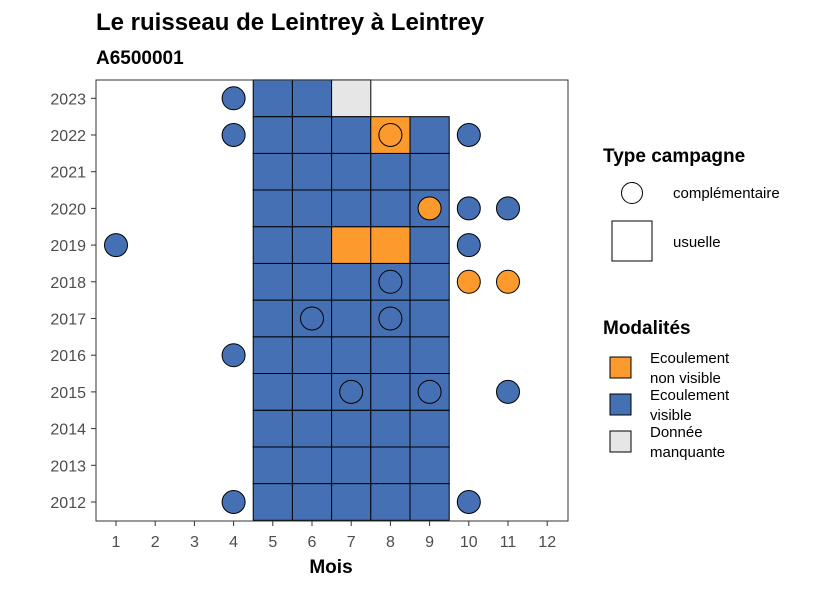 This screenshot has height=590, width=826. I want to click on y-tick-label: 2014, so click(68, 430).